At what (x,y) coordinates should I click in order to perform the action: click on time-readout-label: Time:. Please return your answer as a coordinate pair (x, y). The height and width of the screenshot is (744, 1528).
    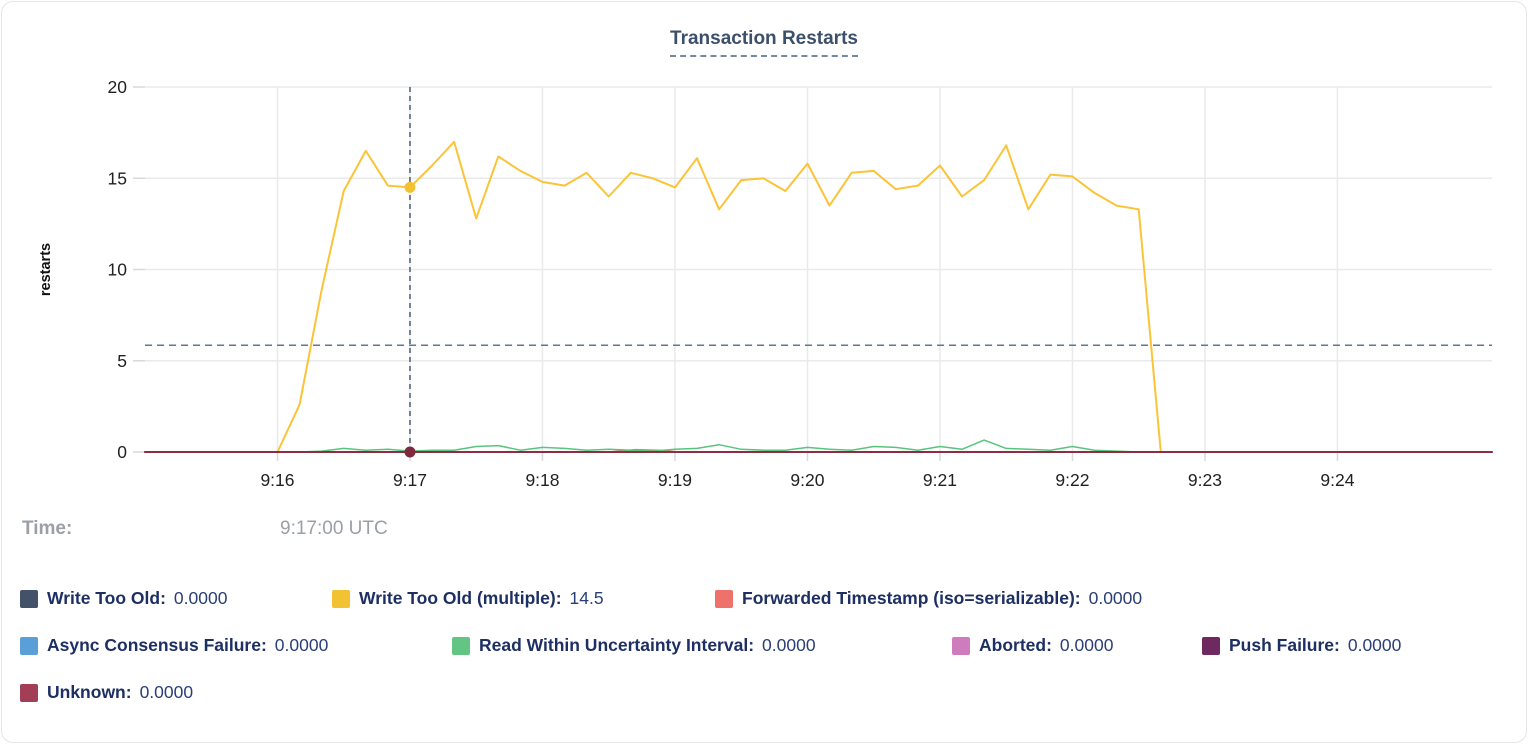
    Looking at the image, I should click on (47, 528).